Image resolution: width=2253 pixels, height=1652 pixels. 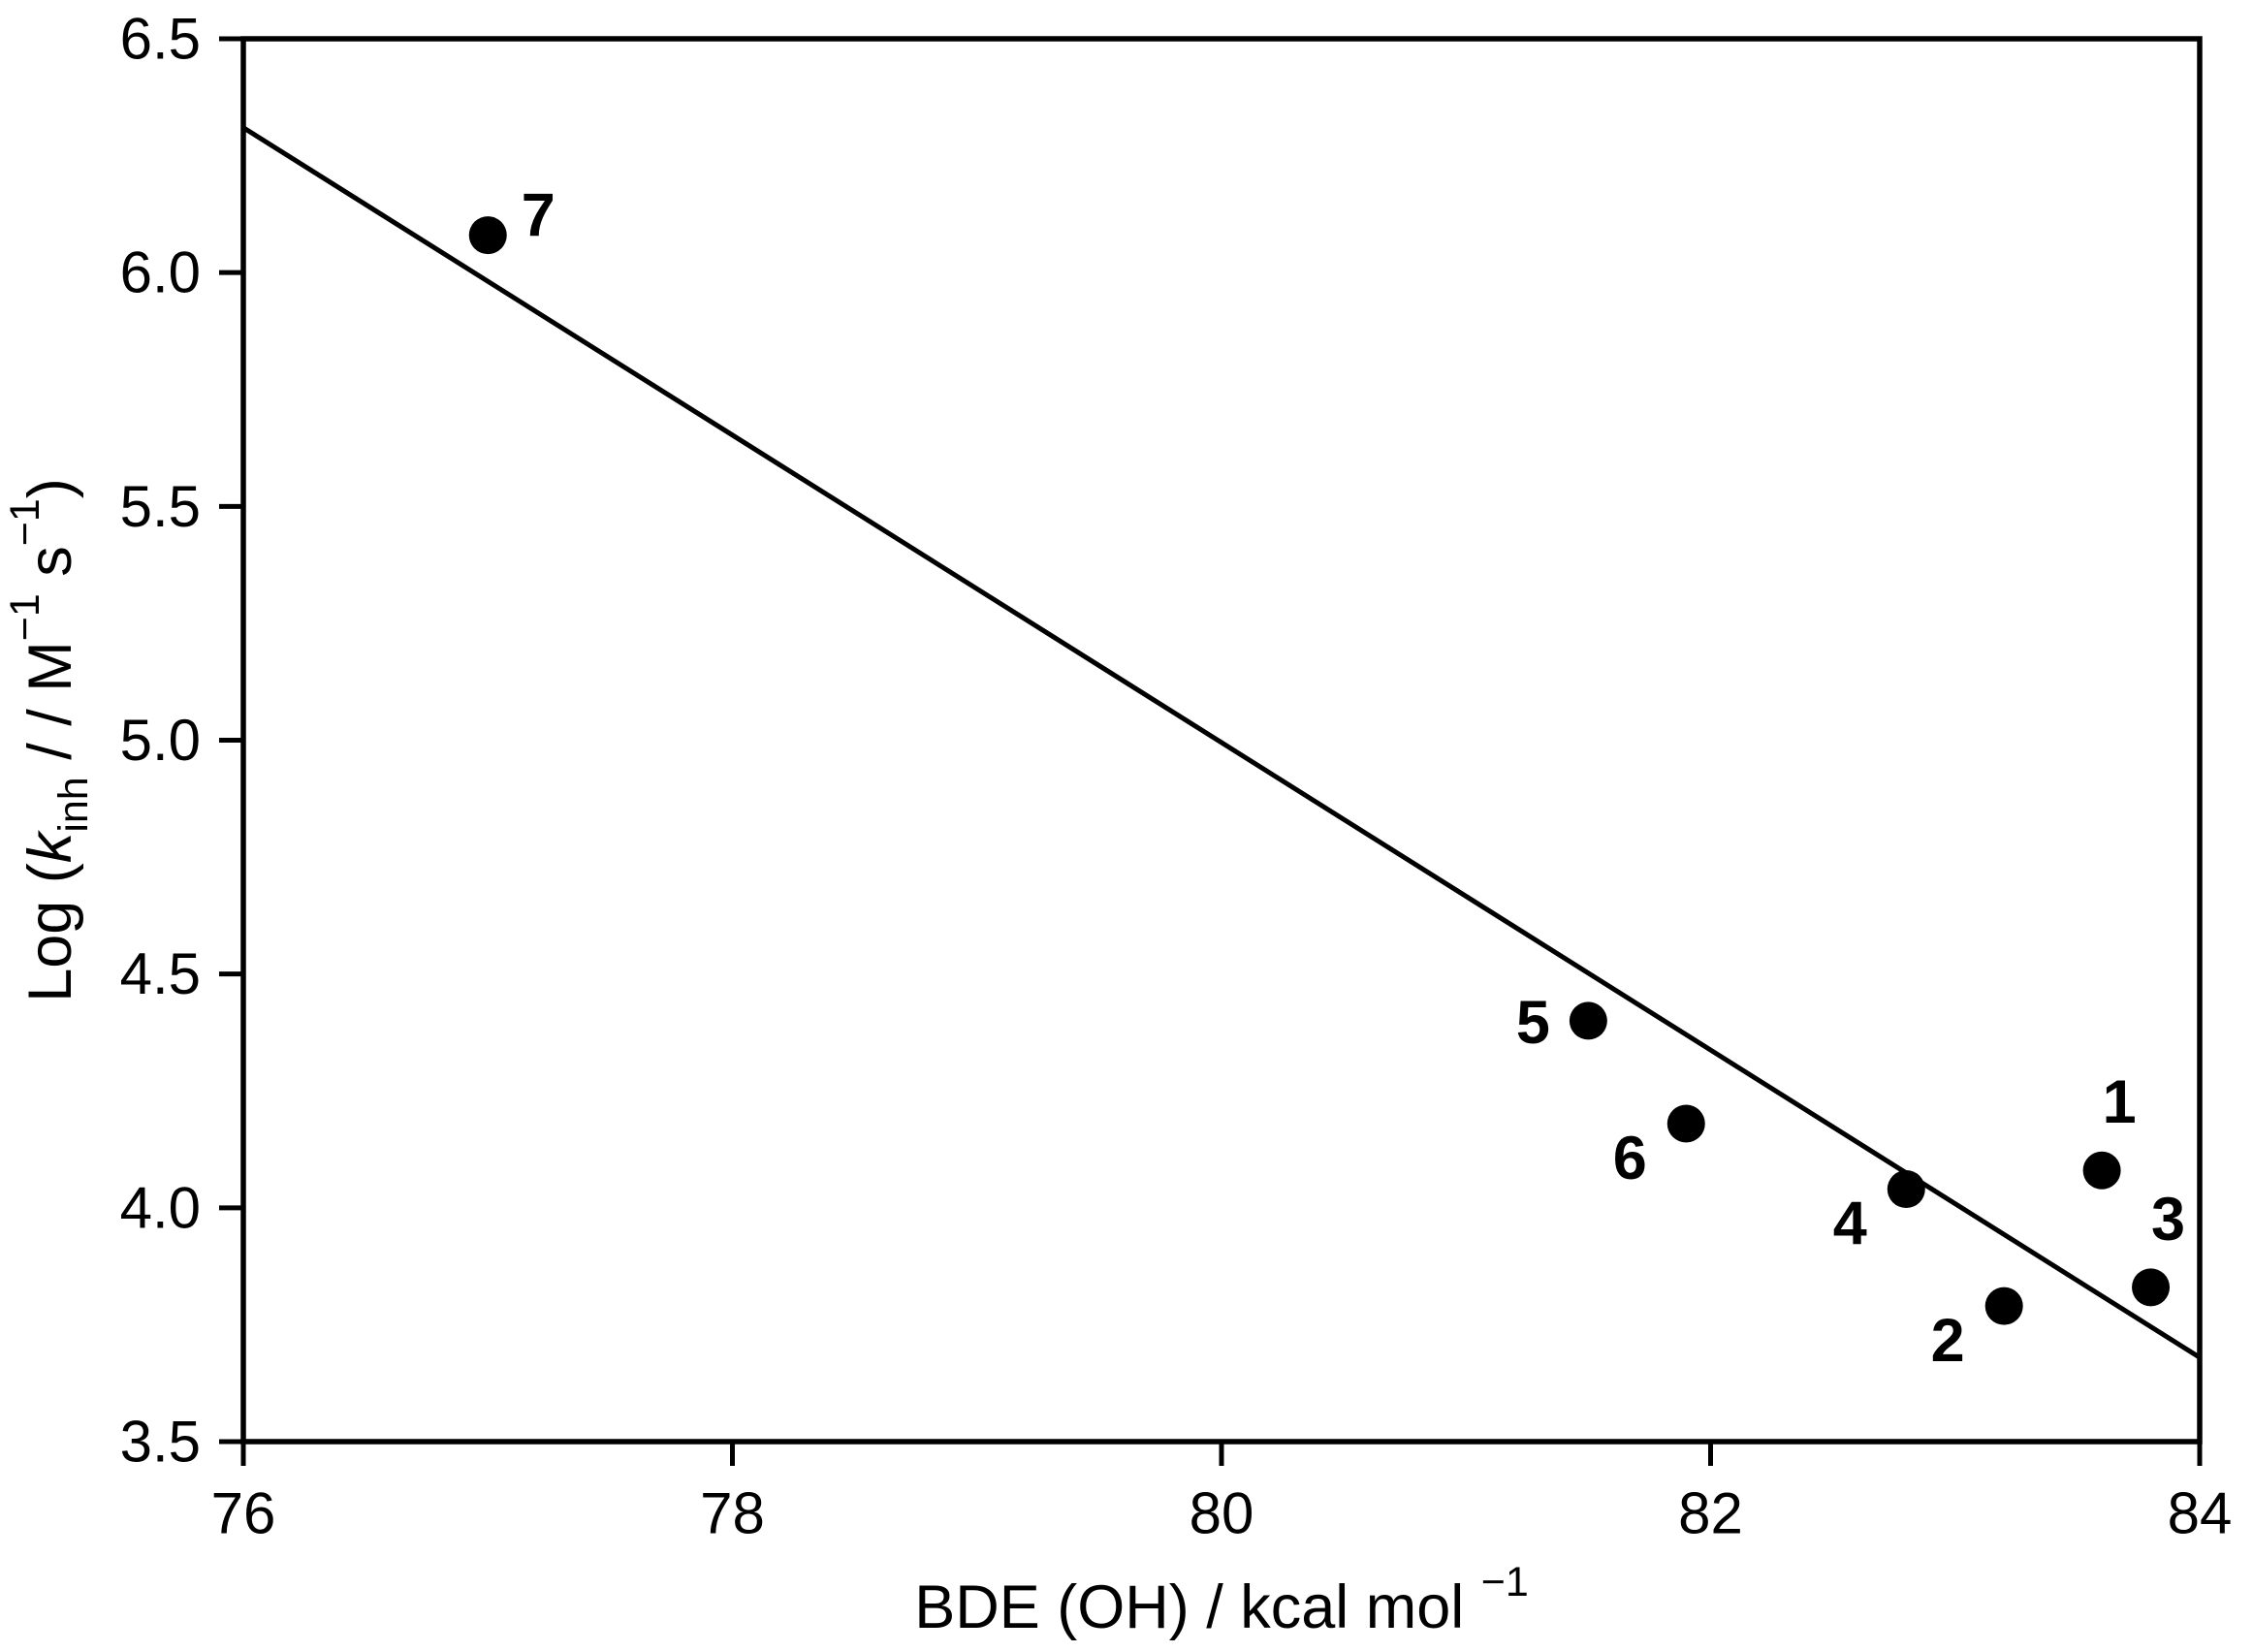 I want to click on x-tick-label: 80, so click(x=1222, y=1514).